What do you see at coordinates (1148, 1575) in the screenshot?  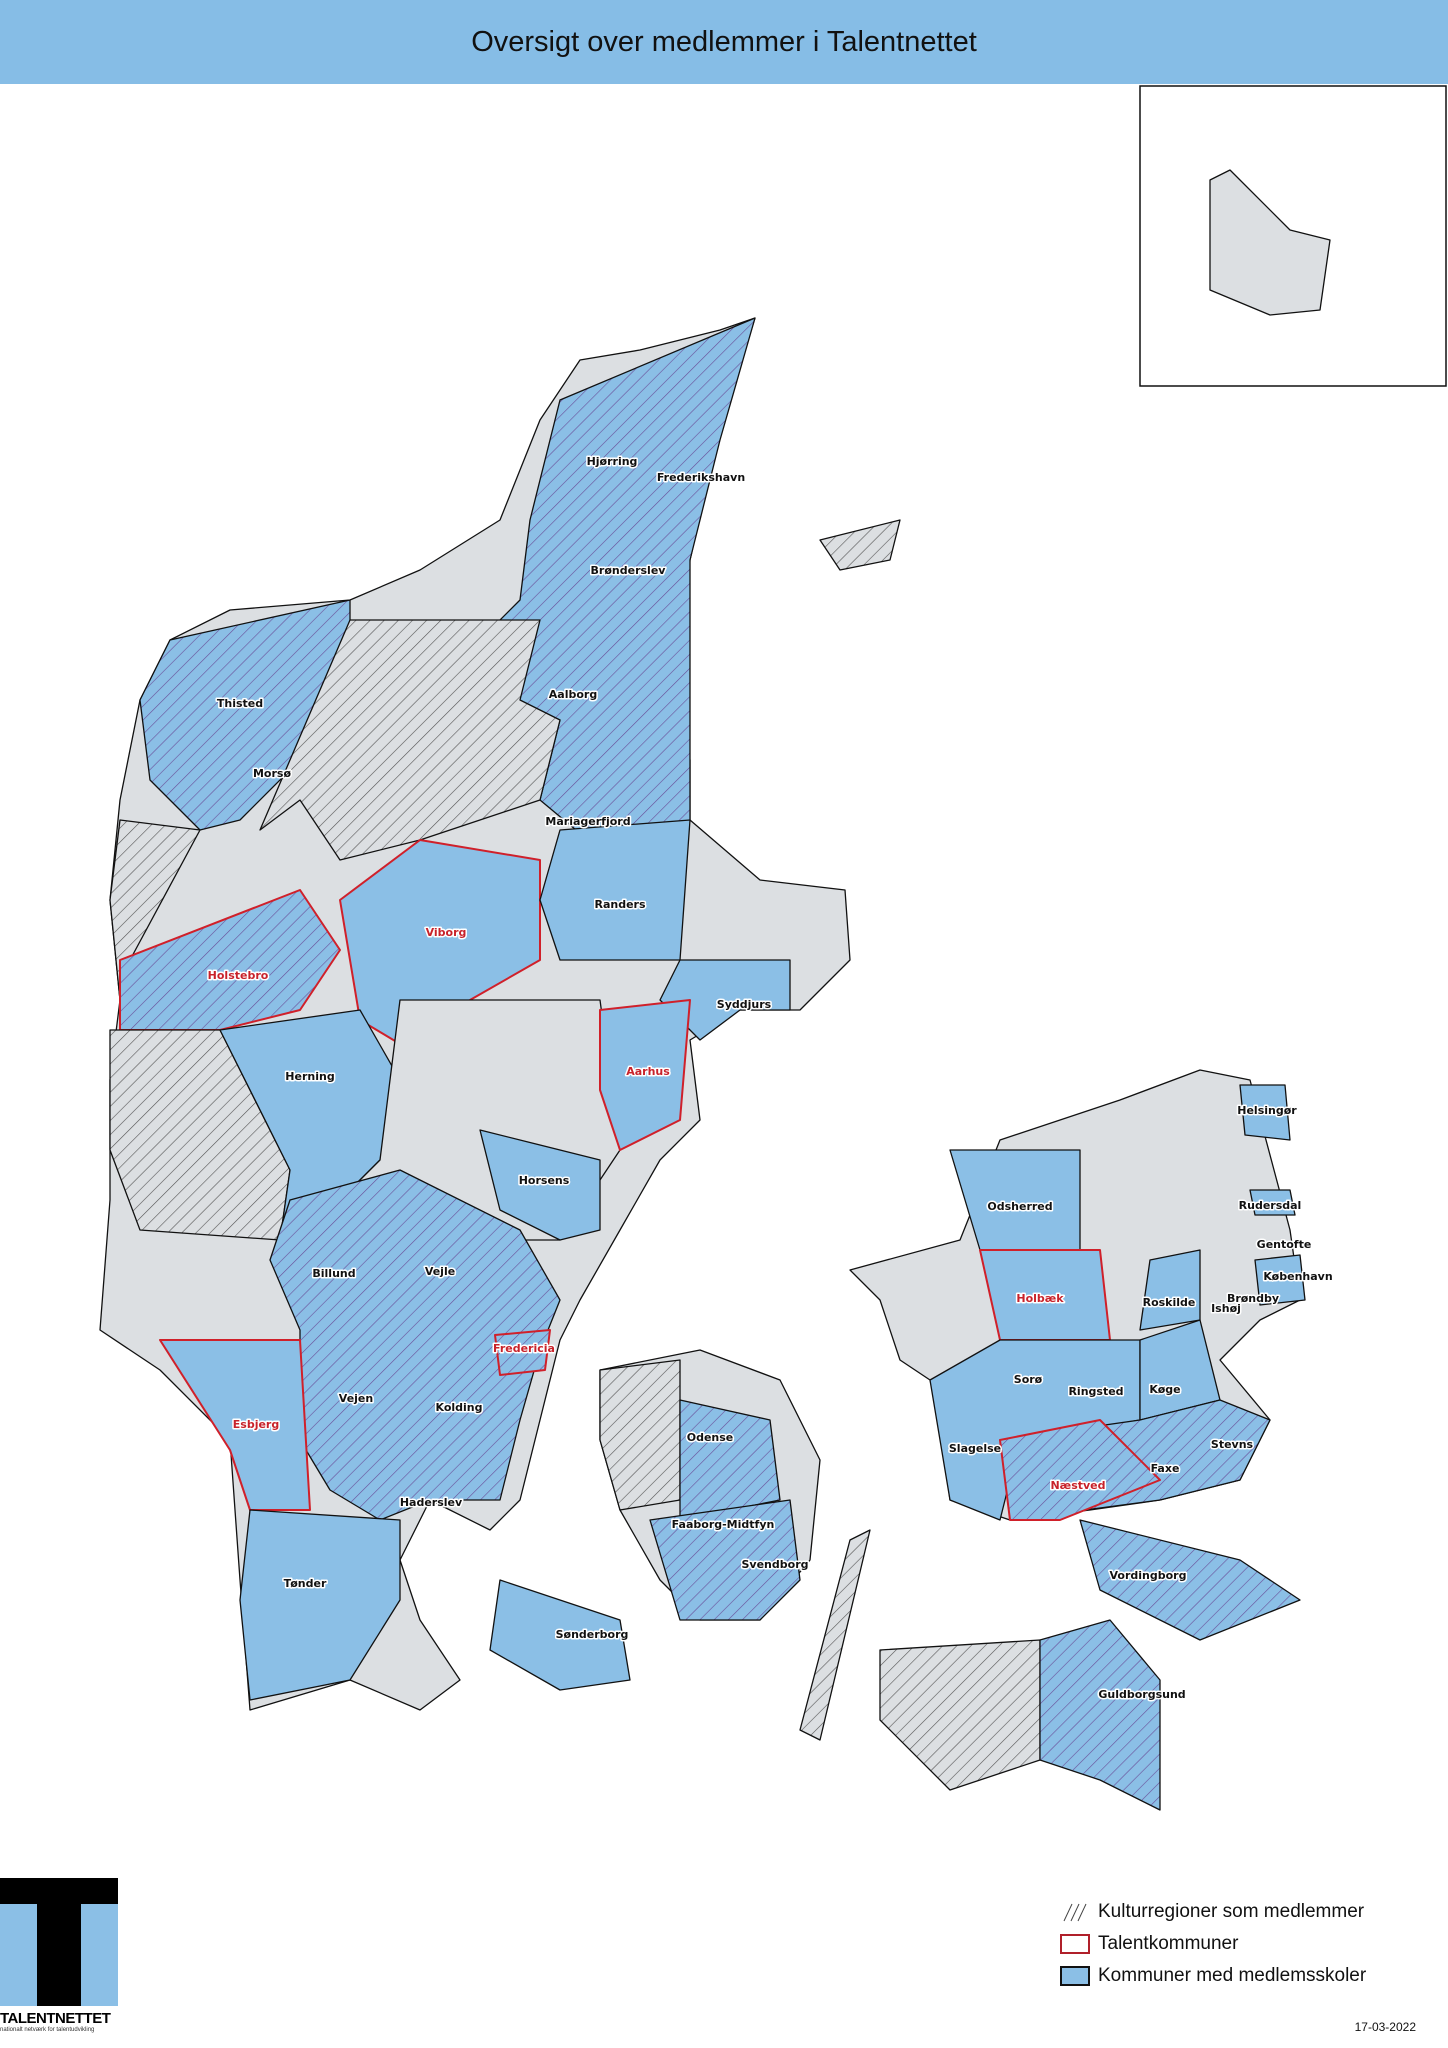 I see `label-vordingborg: Vordingborg` at bounding box center [1148, 1575].